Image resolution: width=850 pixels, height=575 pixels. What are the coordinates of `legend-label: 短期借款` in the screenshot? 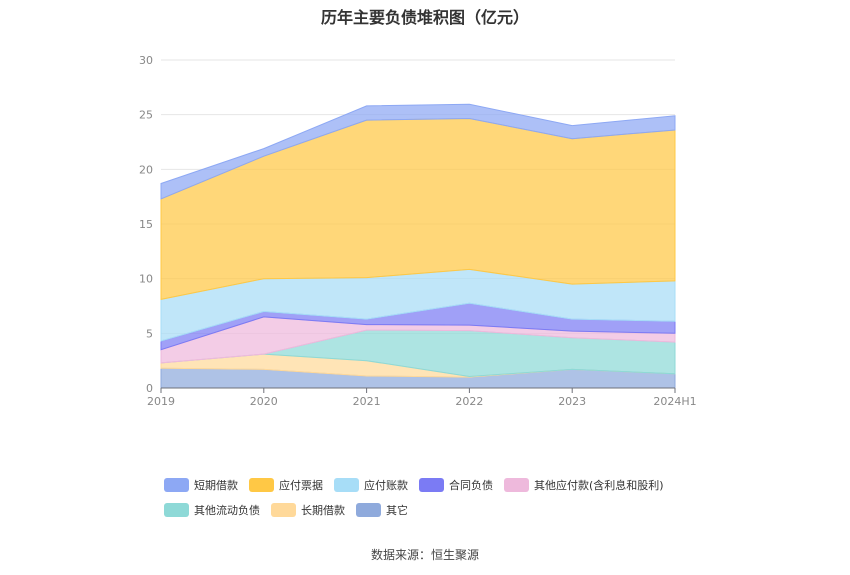 It's located at (216, 485).